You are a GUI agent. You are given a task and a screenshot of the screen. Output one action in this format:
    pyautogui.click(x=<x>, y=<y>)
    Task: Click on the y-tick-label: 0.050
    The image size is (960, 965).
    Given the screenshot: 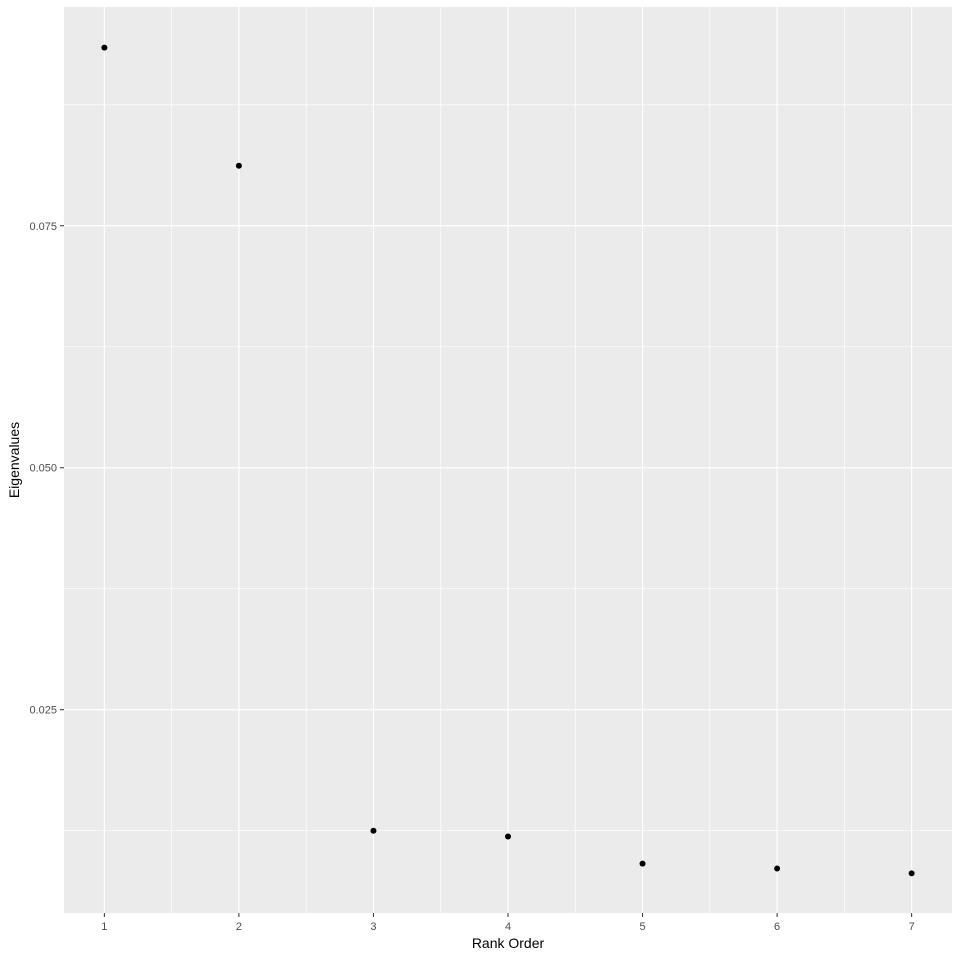 What is the action you would take?
    pyautogui.click(x=43, y=469)
    